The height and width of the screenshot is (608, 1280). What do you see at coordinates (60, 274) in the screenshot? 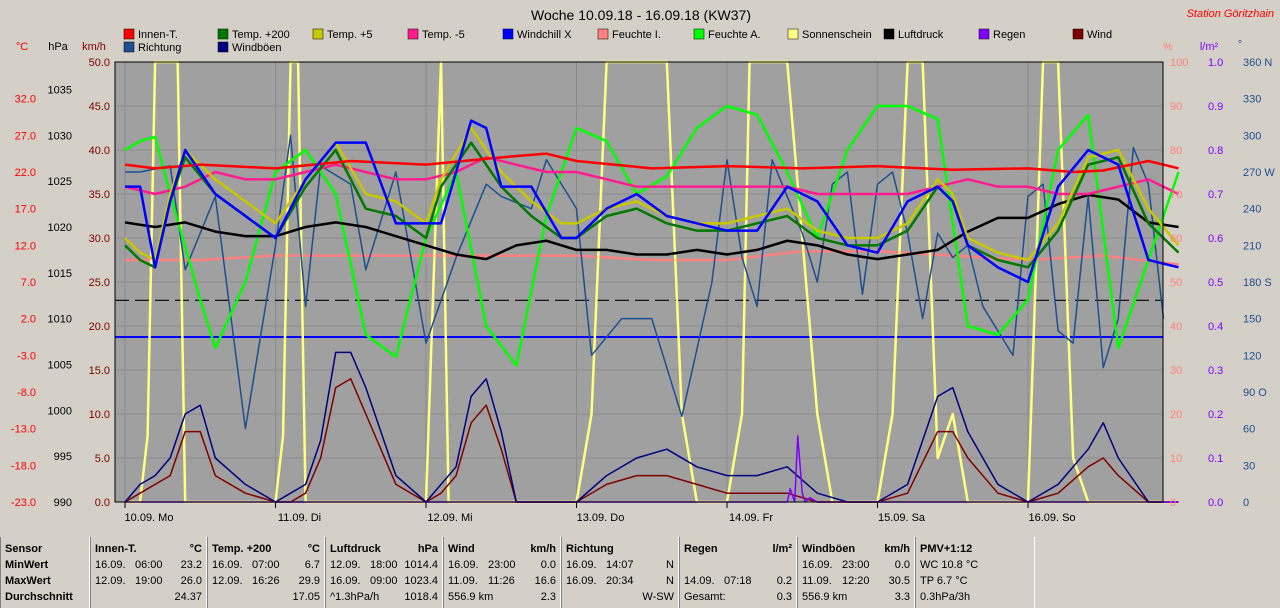
I see `tick-label-pressure: 1015` at bounding box center [60, 274].